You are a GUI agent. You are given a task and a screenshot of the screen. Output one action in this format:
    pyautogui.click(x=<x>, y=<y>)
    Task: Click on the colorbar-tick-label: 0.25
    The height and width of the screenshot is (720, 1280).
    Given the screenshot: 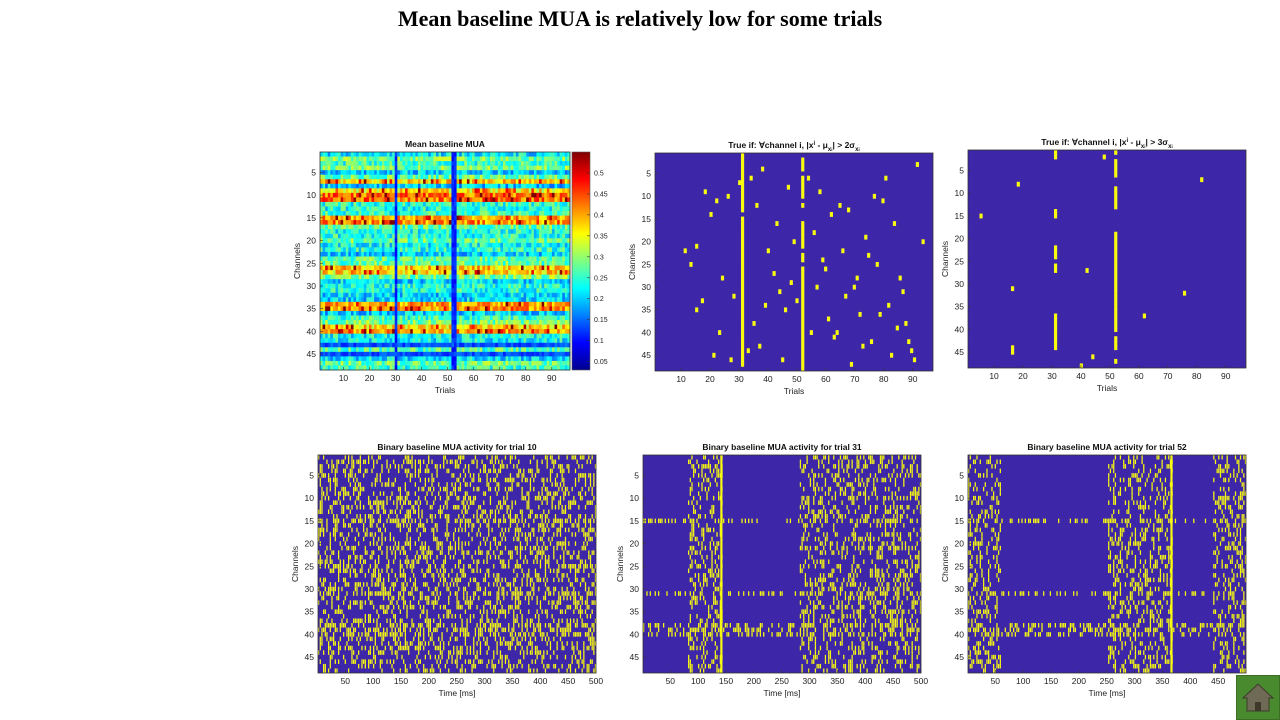 What is the action you would take?
    pyautogui.click(x=601, y=278)
    